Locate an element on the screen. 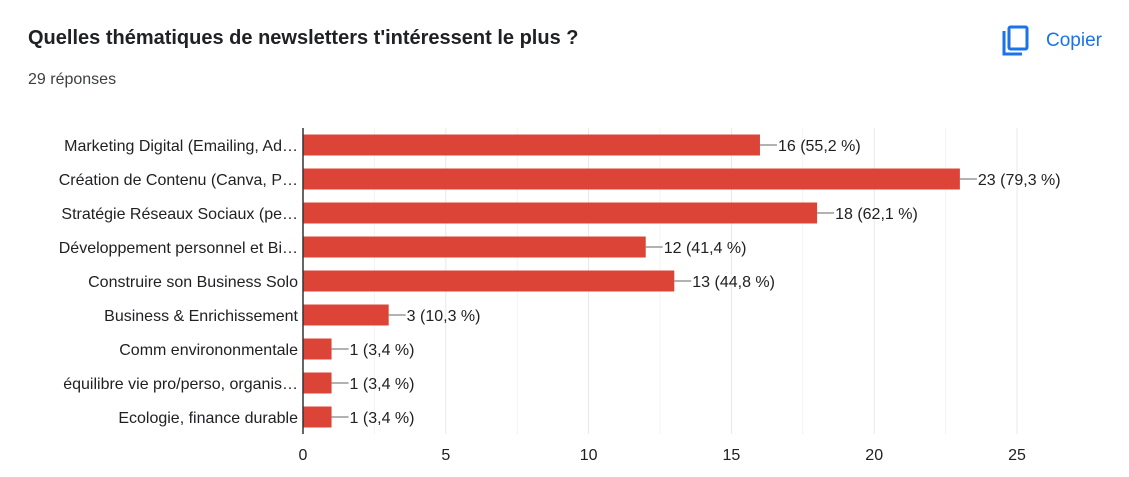  category-label: Ecologie, finance durable is located at coordinates (208, 418).